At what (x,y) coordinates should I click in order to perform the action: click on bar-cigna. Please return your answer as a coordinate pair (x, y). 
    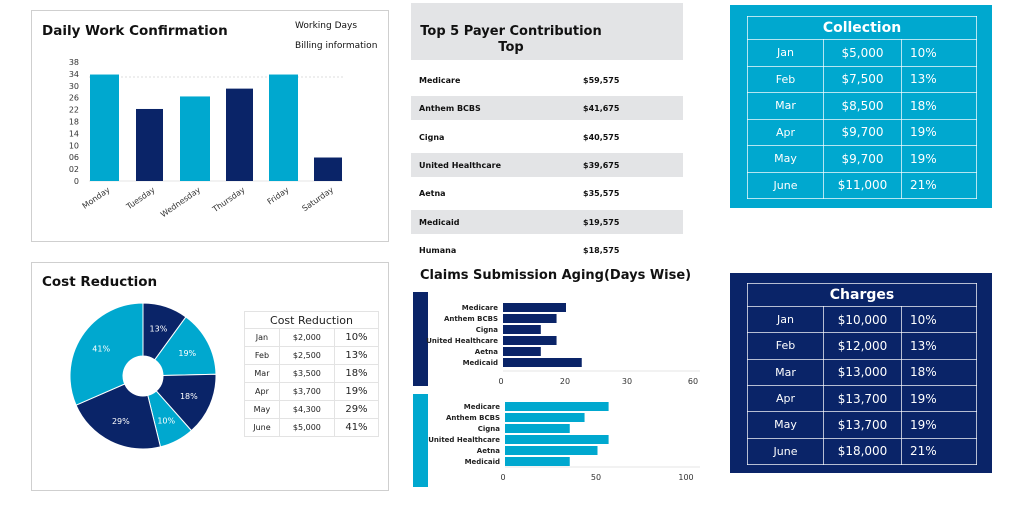
    Looking at the image, I should click on (522, 329).